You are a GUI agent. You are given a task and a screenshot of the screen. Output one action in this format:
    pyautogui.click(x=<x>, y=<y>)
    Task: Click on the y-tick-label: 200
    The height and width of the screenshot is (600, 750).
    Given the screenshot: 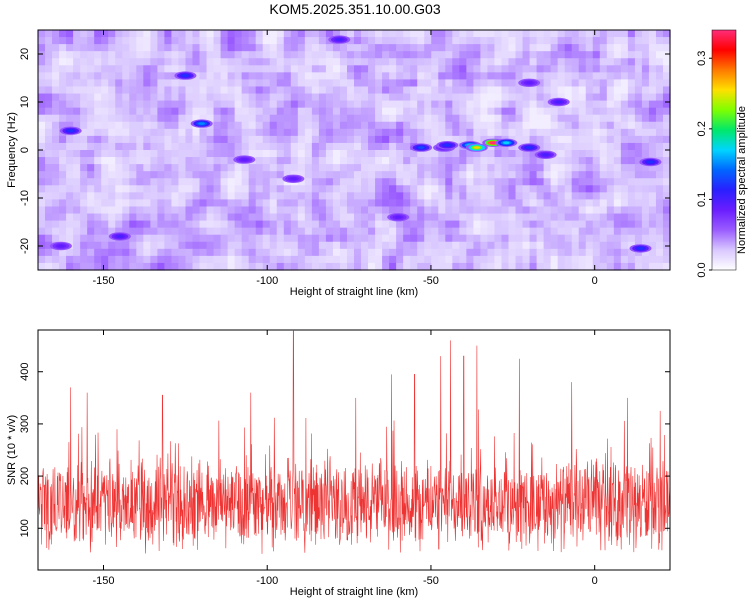 What is the action you would take?
    pyautogui.click(x=25, y=476)
    